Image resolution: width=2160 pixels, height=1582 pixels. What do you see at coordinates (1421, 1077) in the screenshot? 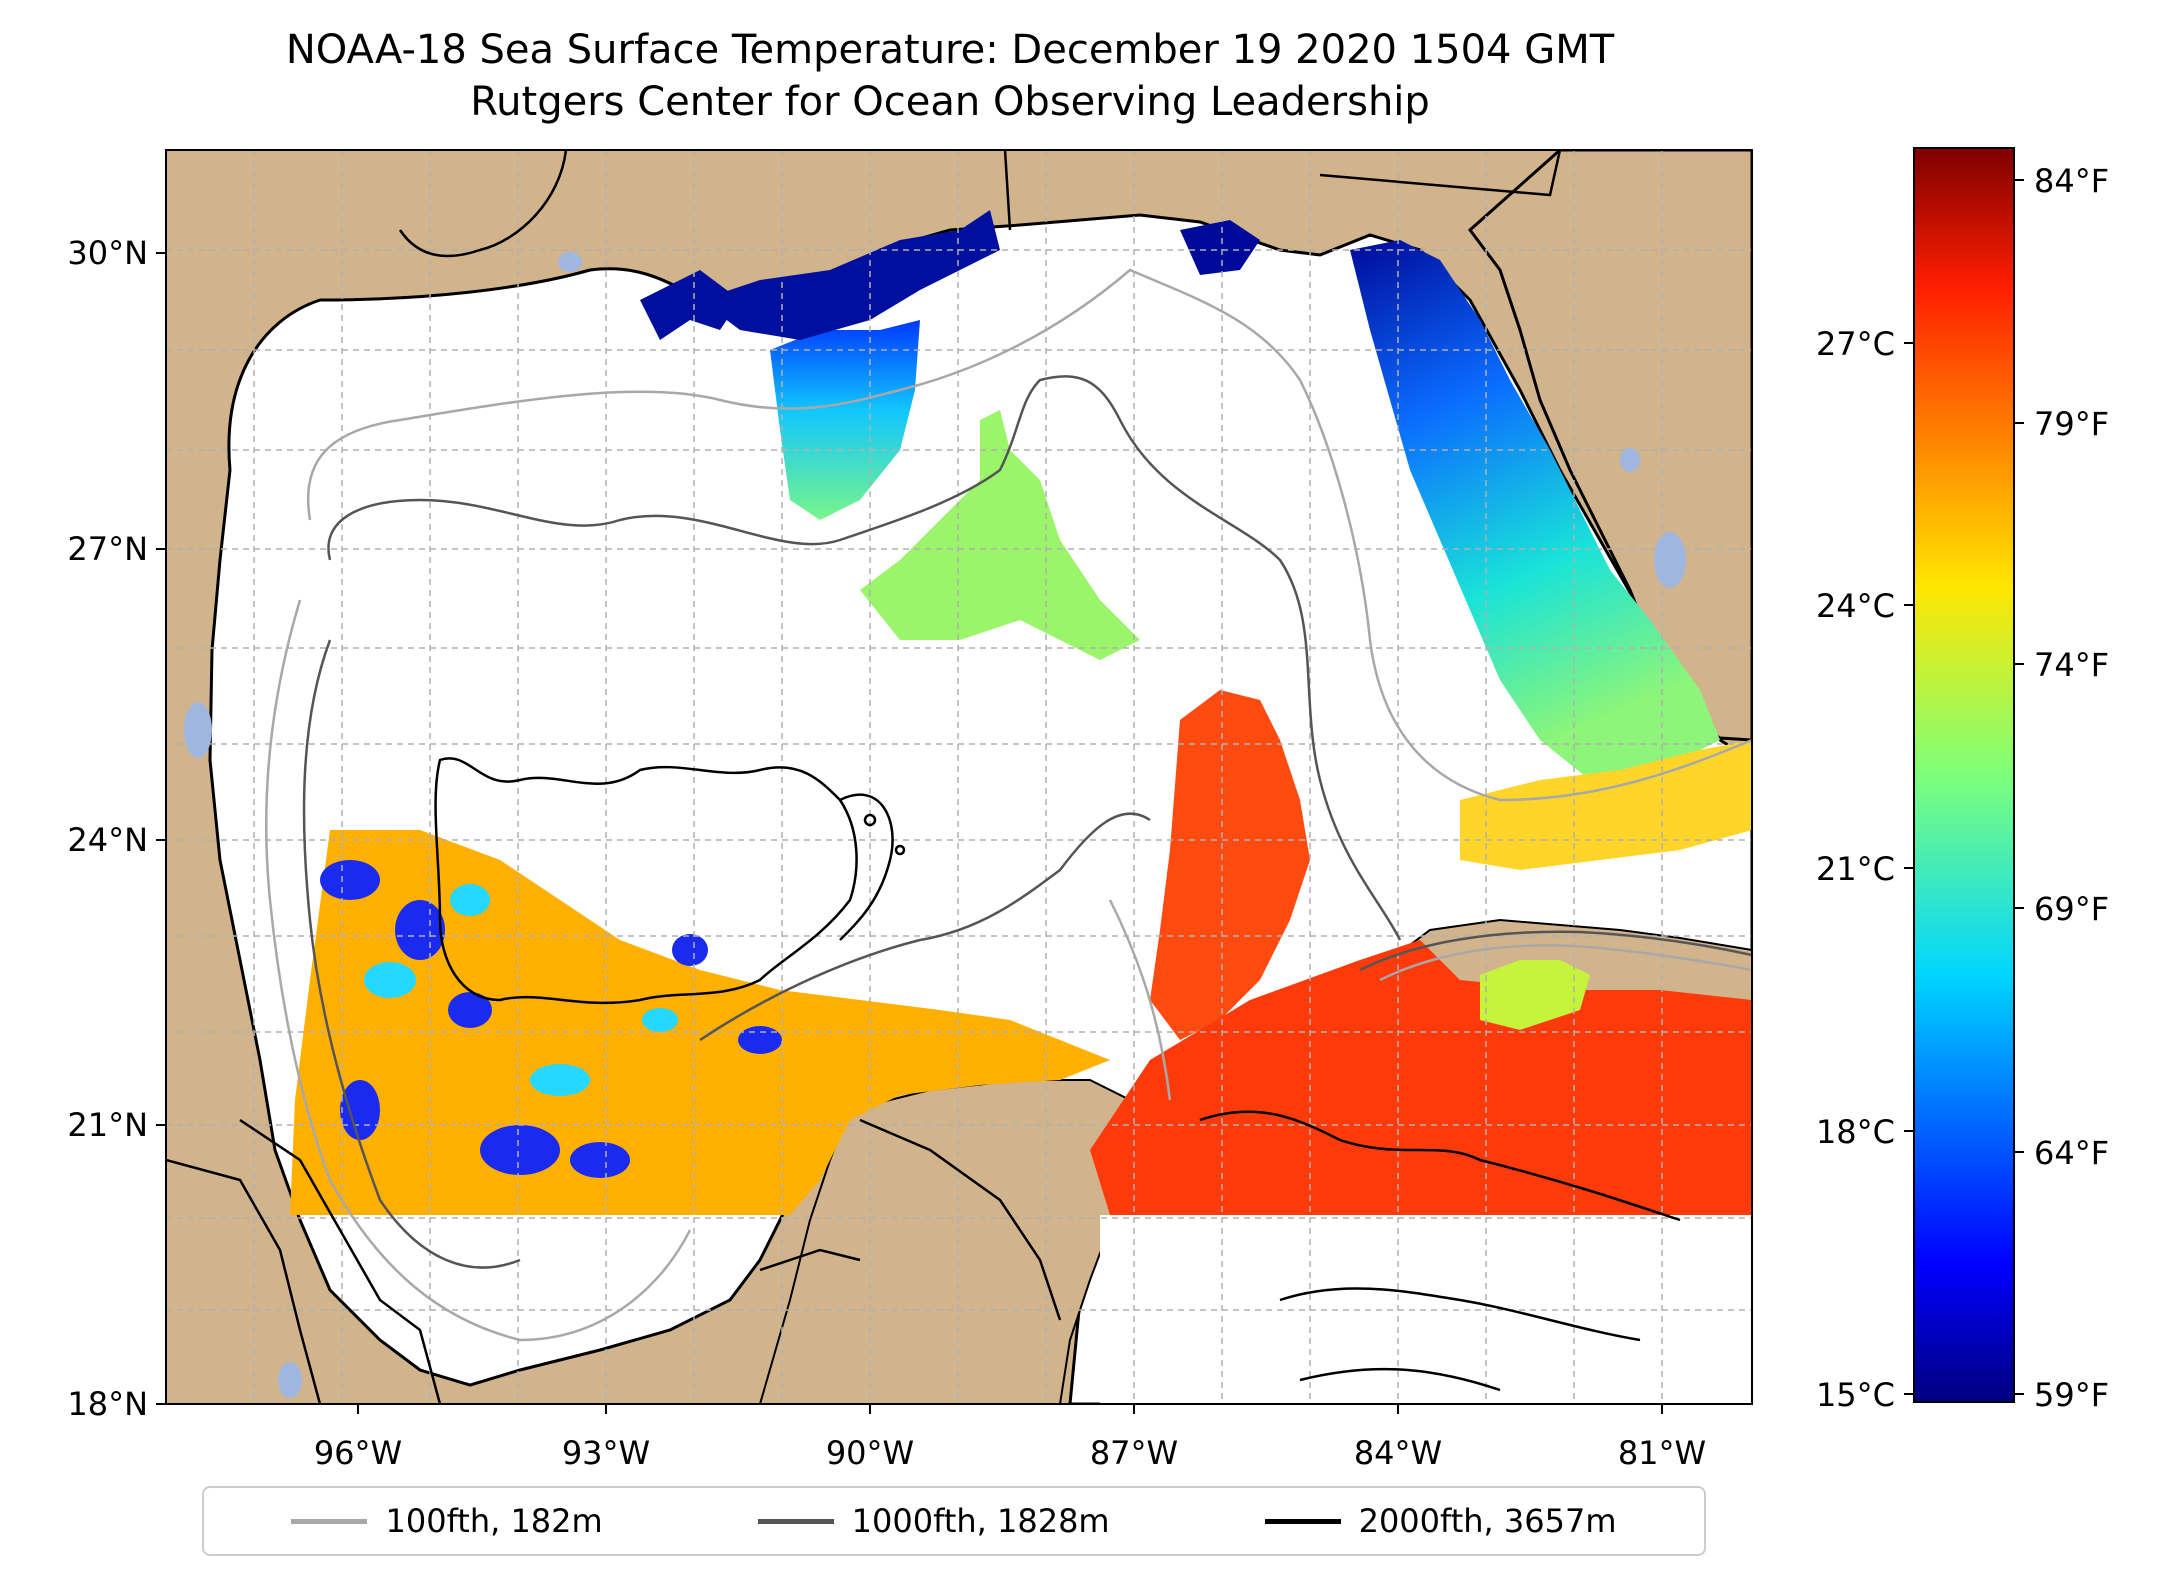
I see `sst-yucatan-warm` at bounding box center [1421, 1077].